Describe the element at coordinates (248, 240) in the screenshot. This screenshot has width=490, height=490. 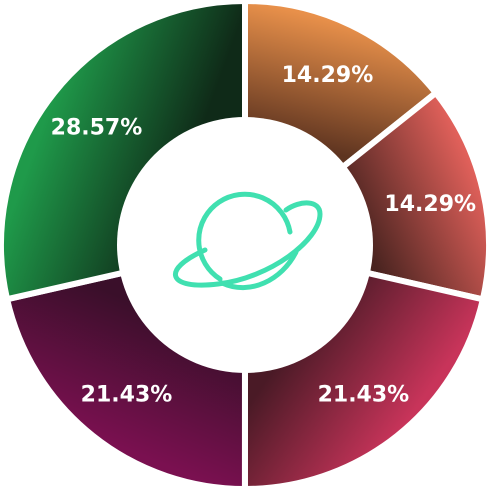
I see `planet-icon` at that location.